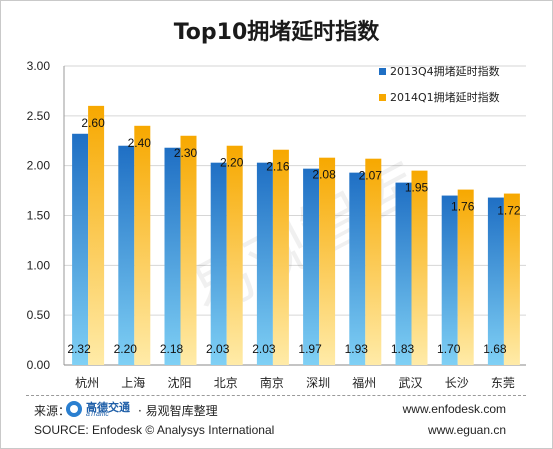  Describe the element at coordinates (454, 409) in the screenshot. I see `footer-site-enfodesk: www.enfodesk.com` at that location.